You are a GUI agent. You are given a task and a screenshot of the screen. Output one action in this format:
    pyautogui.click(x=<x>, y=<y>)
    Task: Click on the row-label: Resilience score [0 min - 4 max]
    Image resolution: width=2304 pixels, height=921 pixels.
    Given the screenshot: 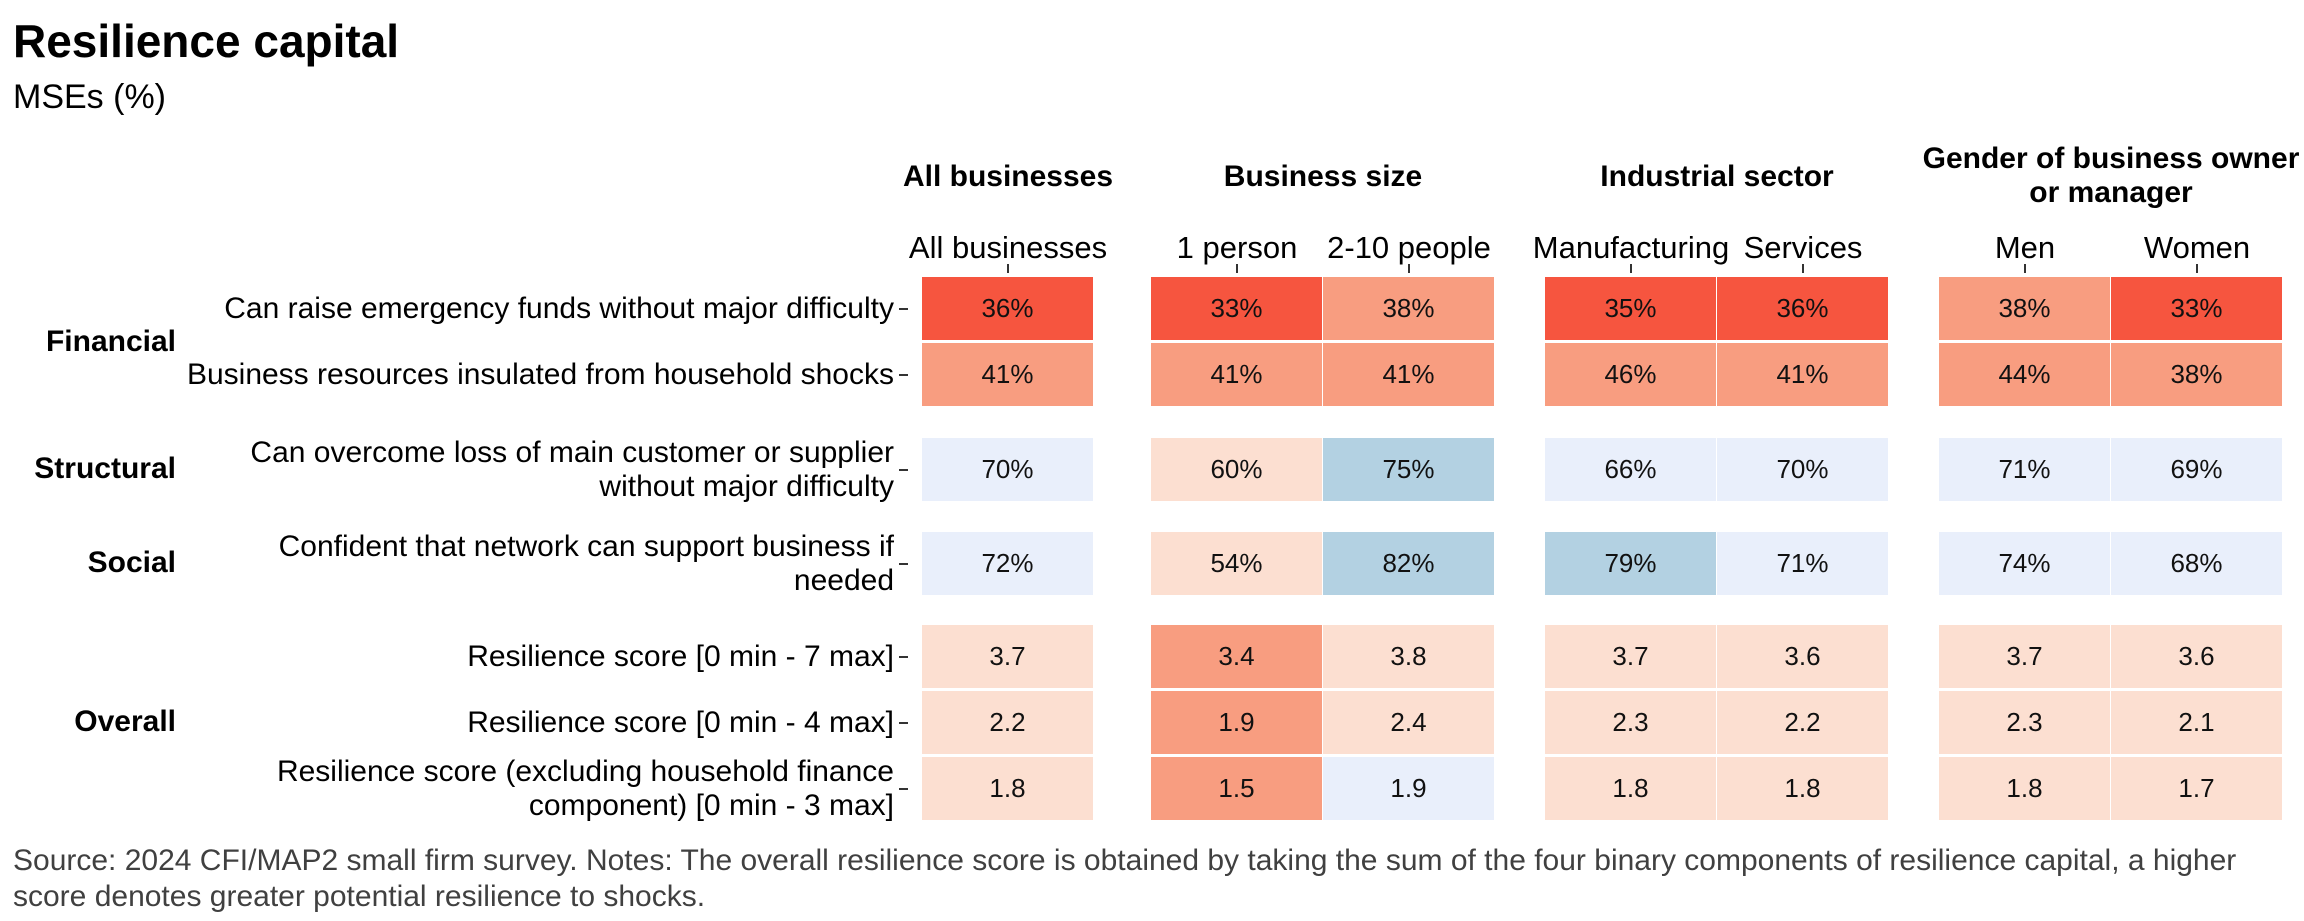 What is the action you would take?
    pyautogui.click(x=680, y=722)
    